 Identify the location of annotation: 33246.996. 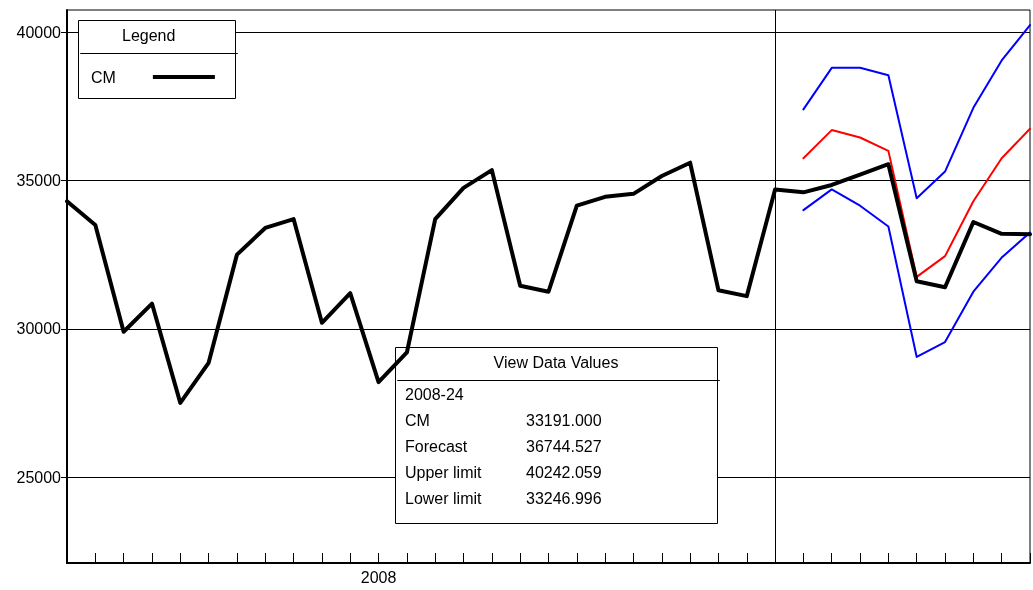
(564, 498).